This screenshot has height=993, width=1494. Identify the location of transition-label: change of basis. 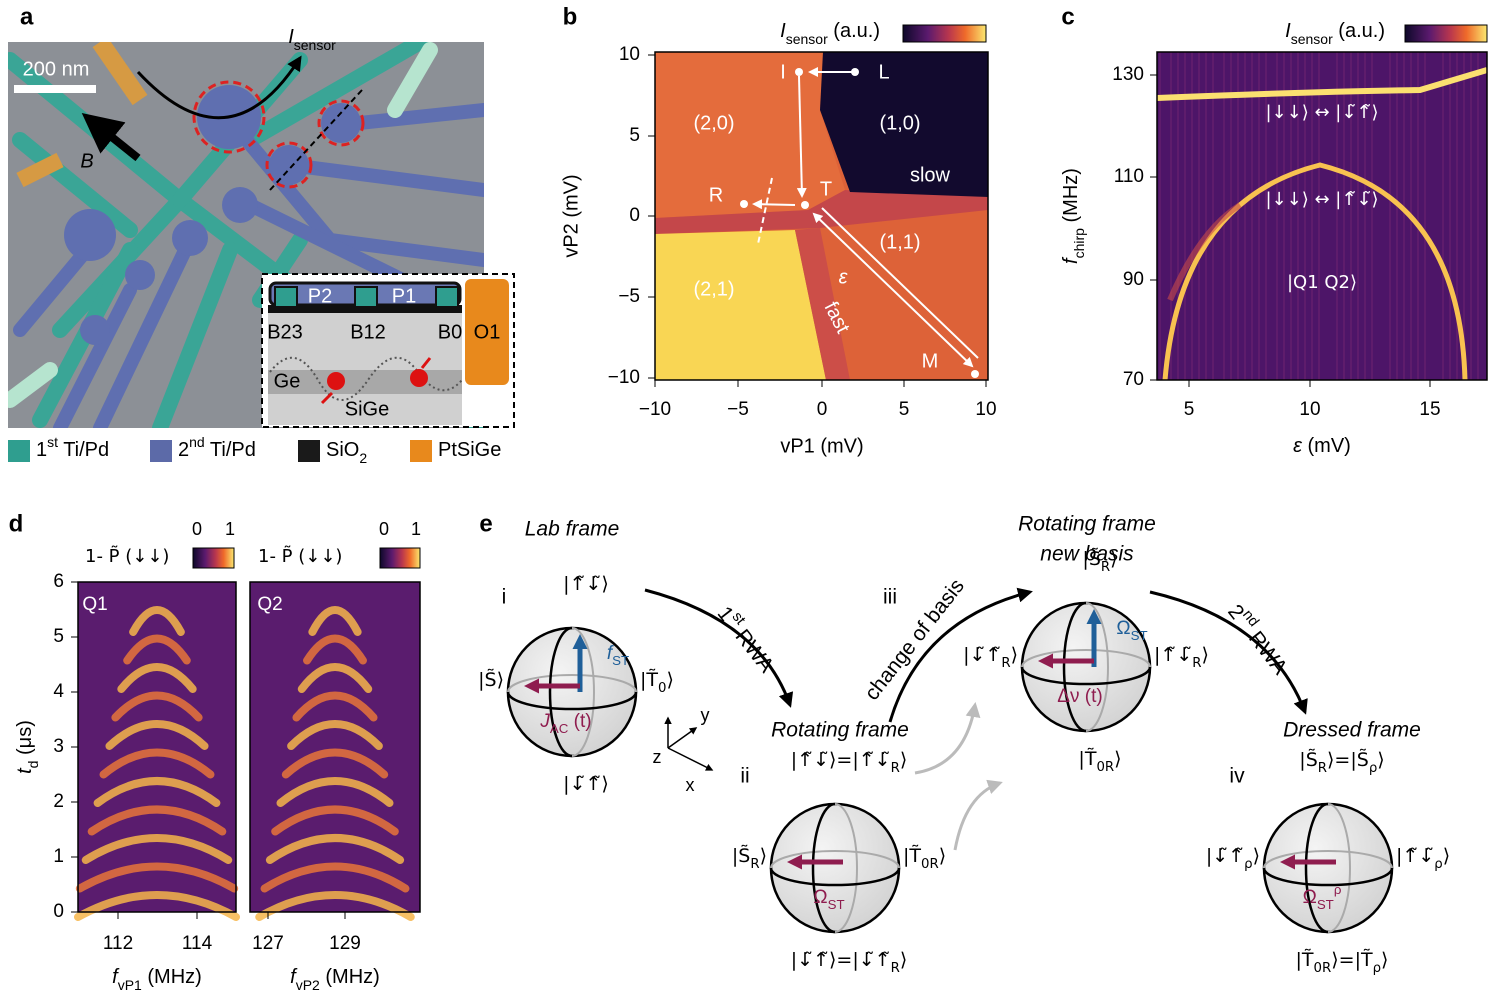
(914, 639).